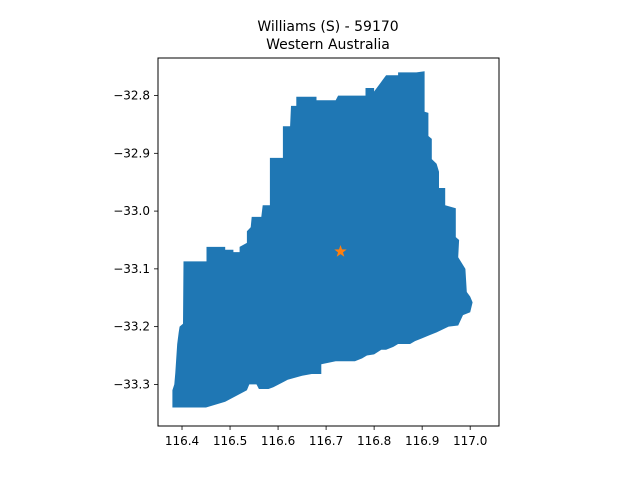 This screenshot has height=480, width=640. Describe the element at coordinates (422, 441) in the screenshot. I see `x-tick-label: 116.9` at that location.